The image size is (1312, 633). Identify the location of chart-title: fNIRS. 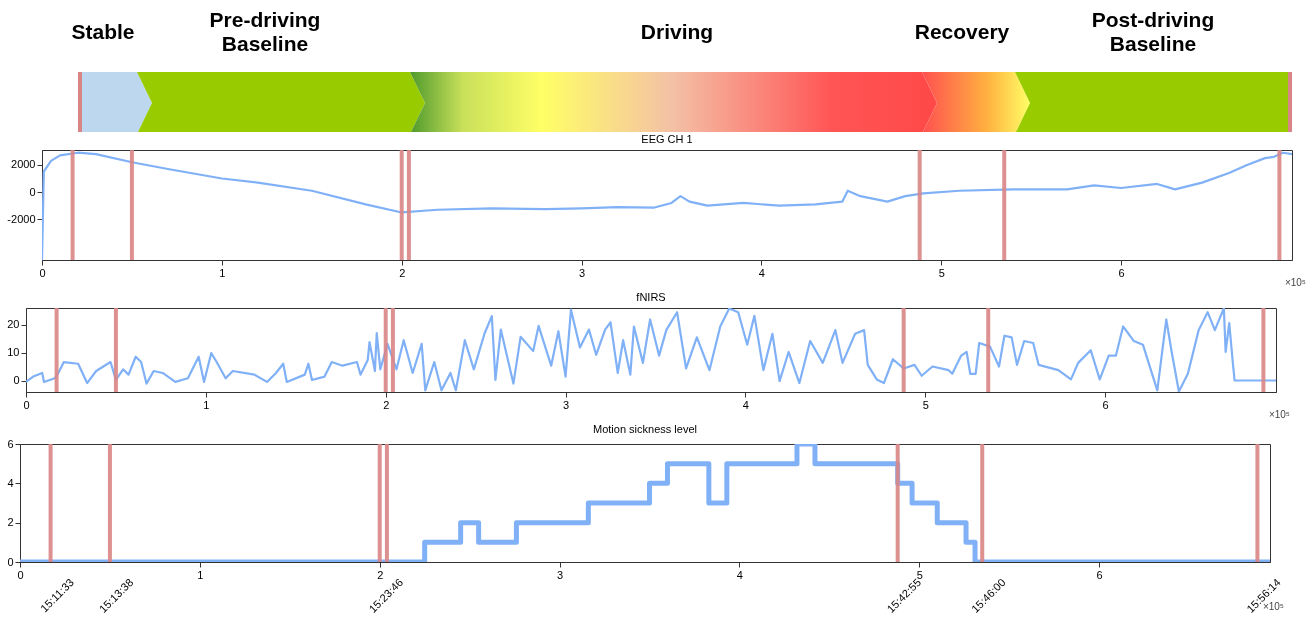
(651, 297).